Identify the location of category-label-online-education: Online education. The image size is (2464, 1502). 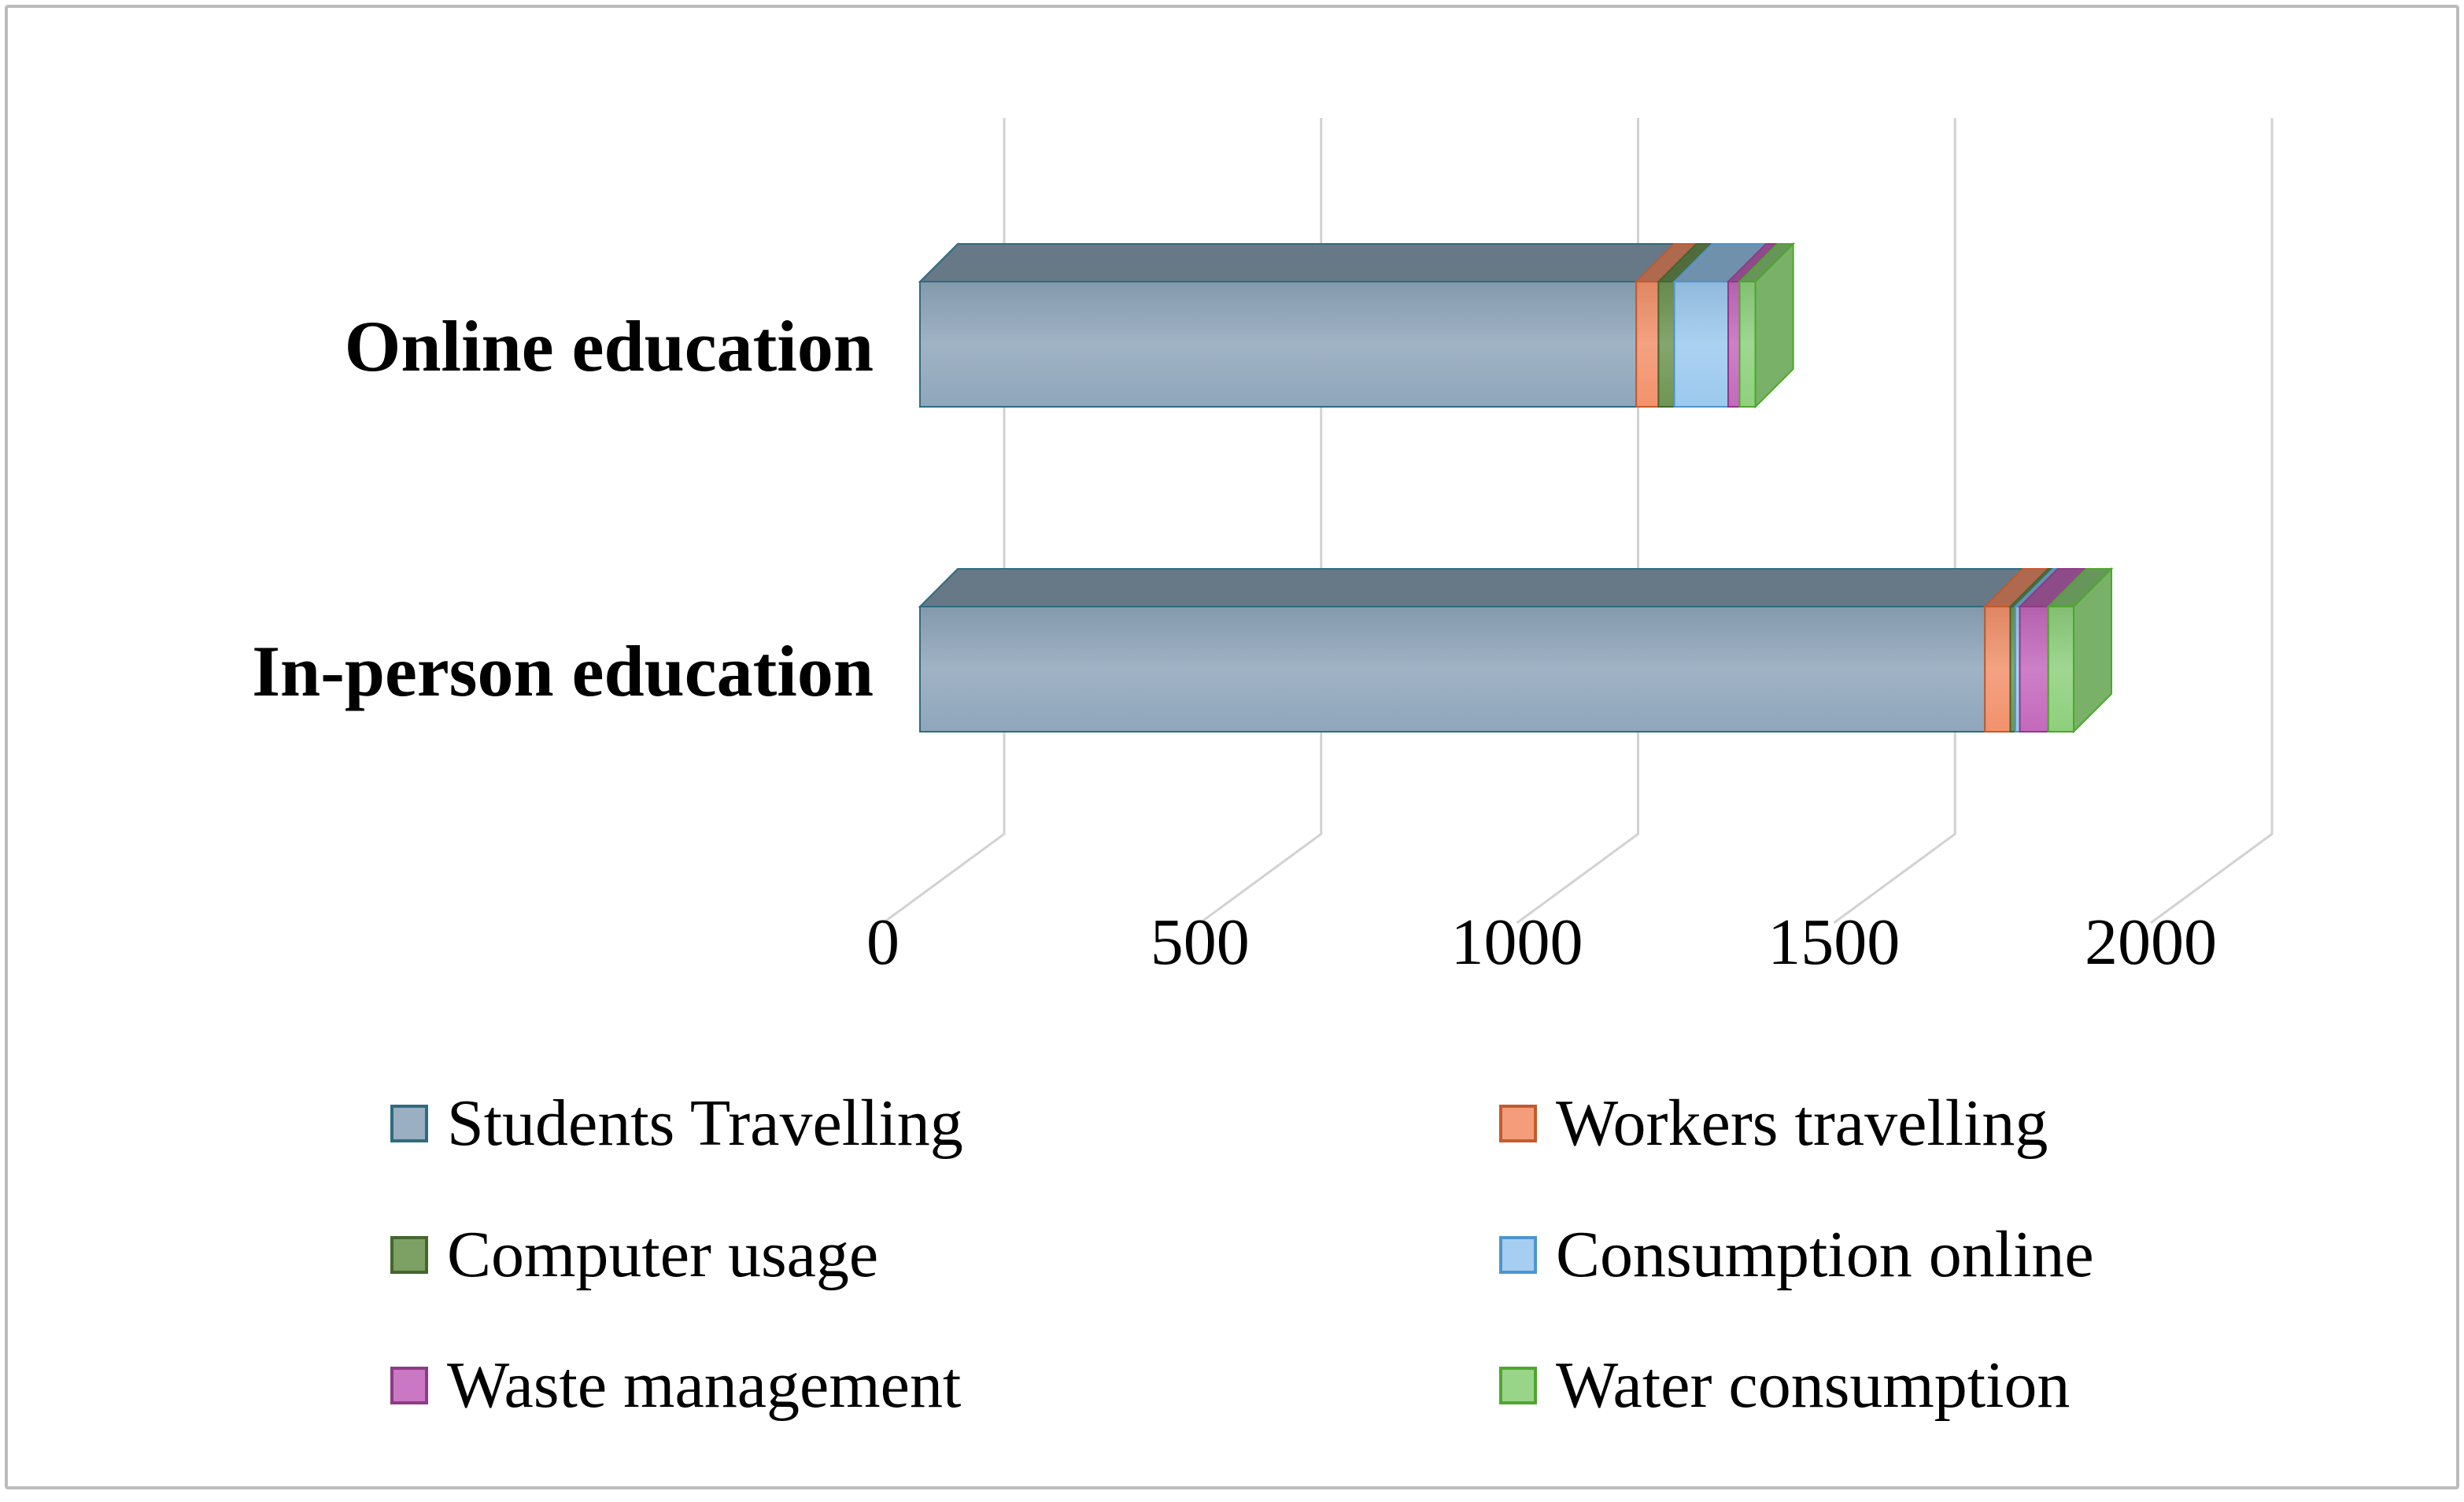
(456, 346).